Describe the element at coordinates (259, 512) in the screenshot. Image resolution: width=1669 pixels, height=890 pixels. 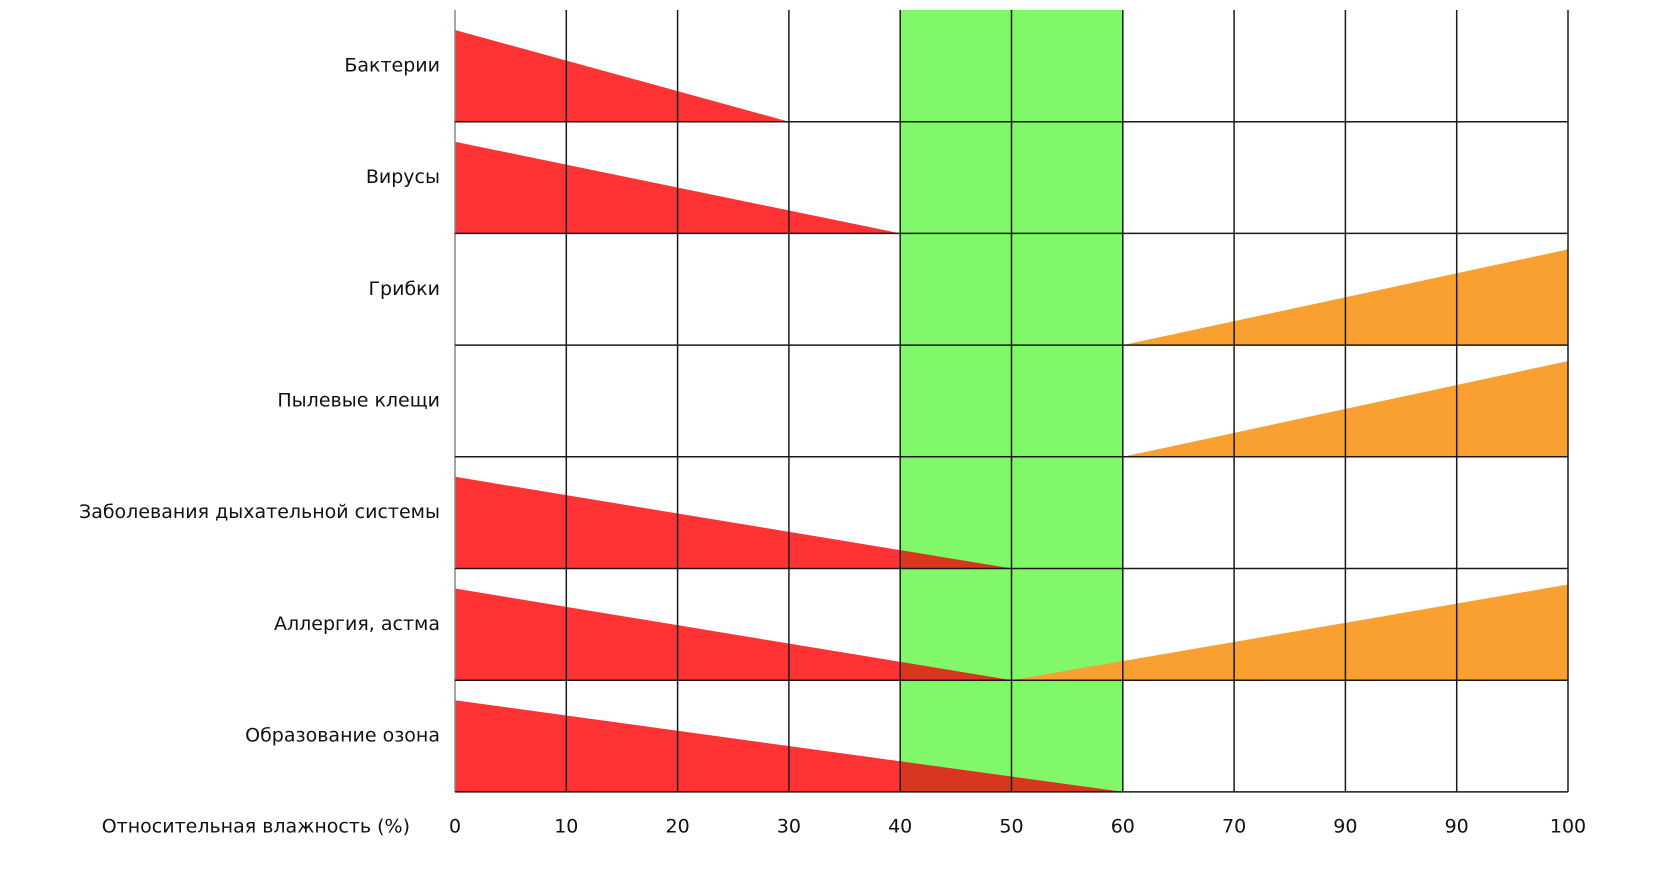
I see `row-label: Заболевания дыхательной системы` at that location.